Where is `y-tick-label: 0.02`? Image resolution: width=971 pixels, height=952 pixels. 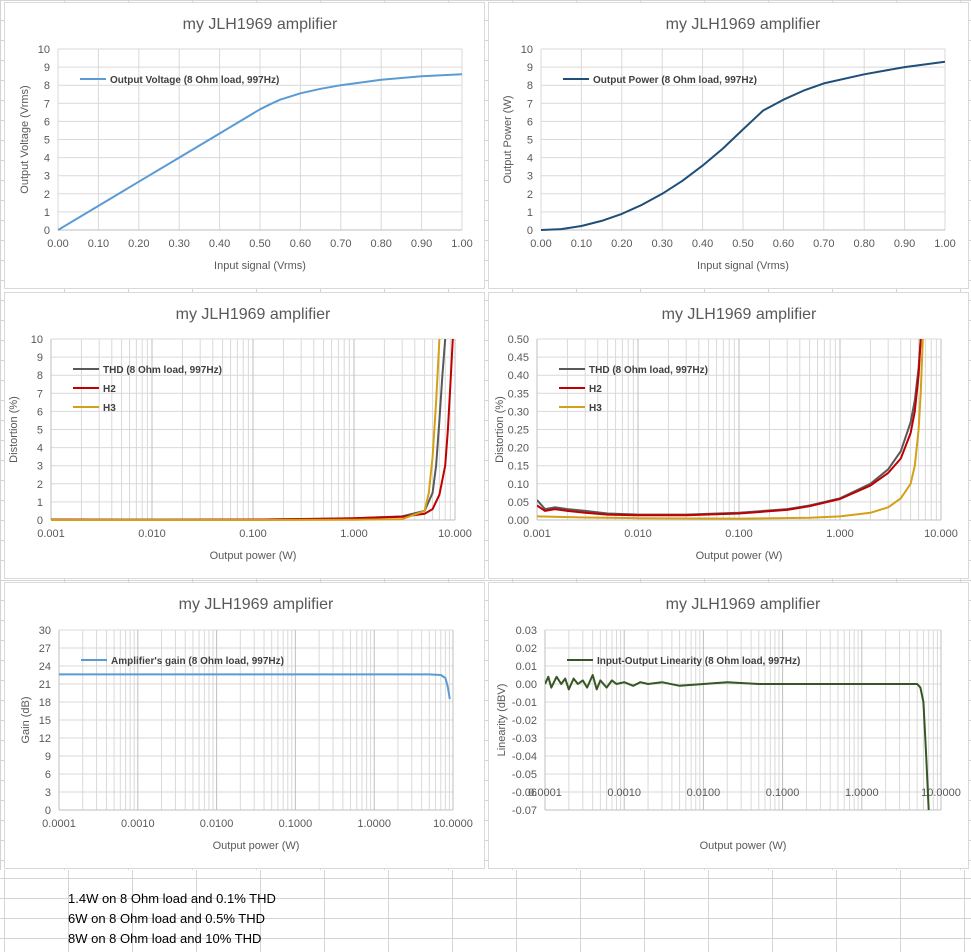 y-tick-label: 0.02 is located at coordinates (526, 649).